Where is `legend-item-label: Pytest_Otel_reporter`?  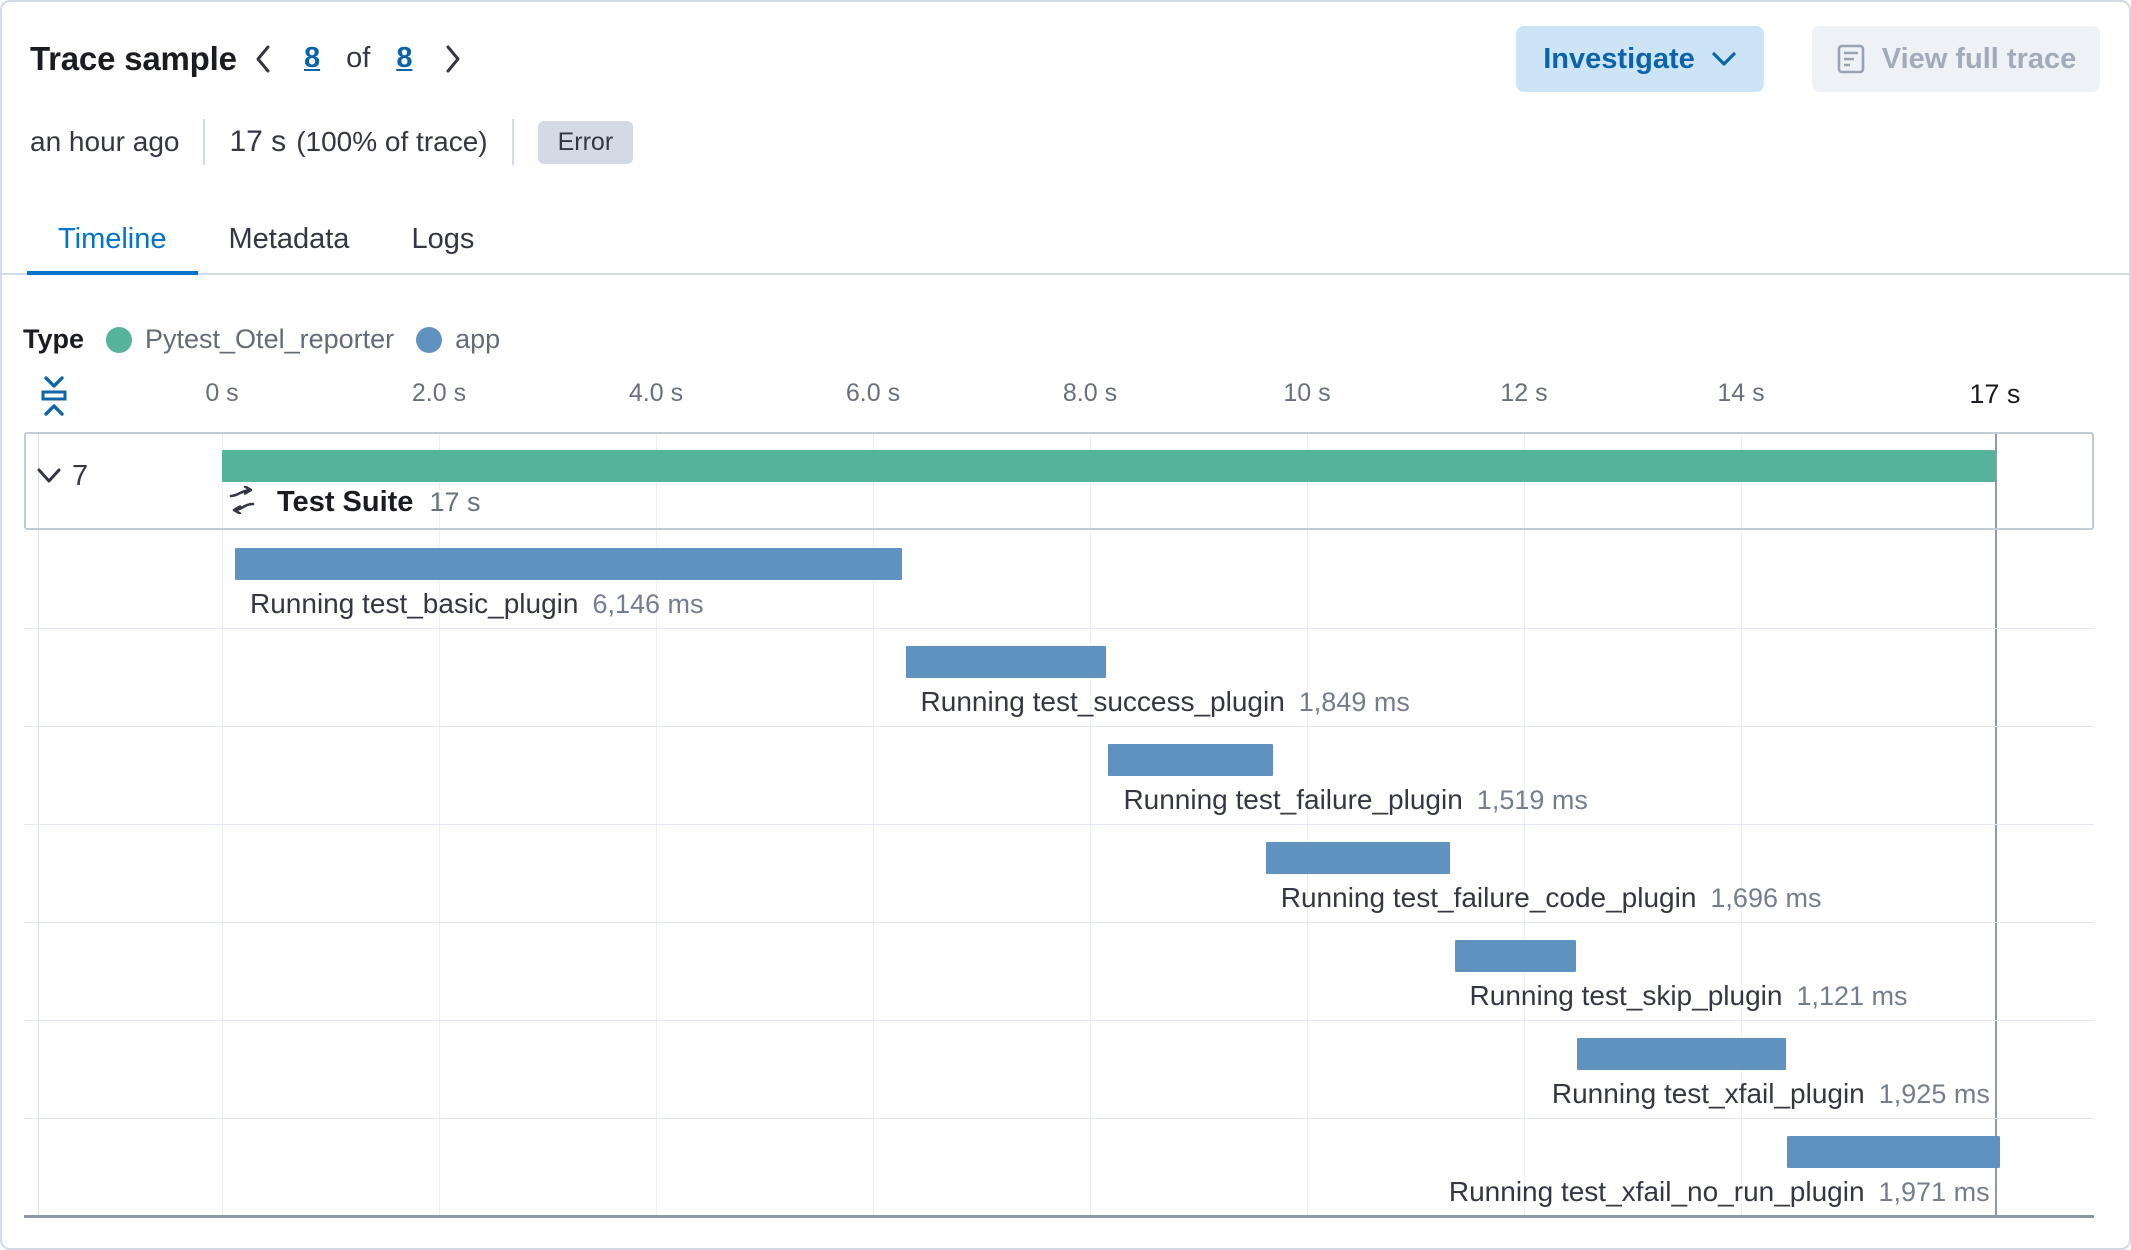 legend-item-label: Pytest_Otel_reporter is located at coordinates (270, 339).